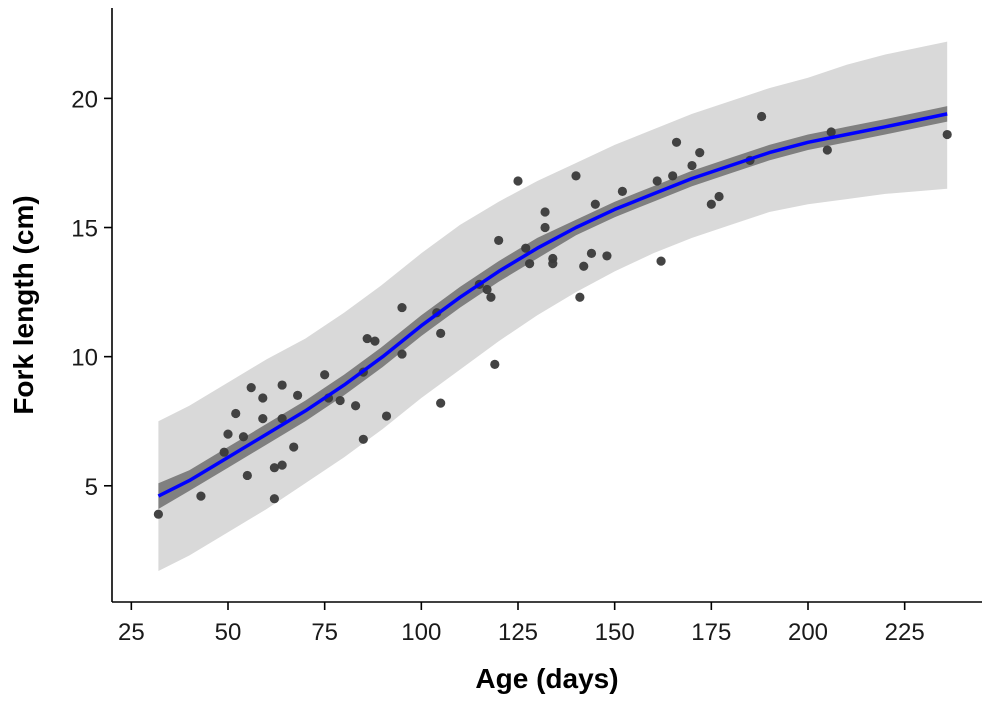 The height and width of the screenshot is (708, 992). Describe the element at coordinates (91, 293) in the screenshot. I see `y-axis-ticks: 5 10 15 20` at that location.